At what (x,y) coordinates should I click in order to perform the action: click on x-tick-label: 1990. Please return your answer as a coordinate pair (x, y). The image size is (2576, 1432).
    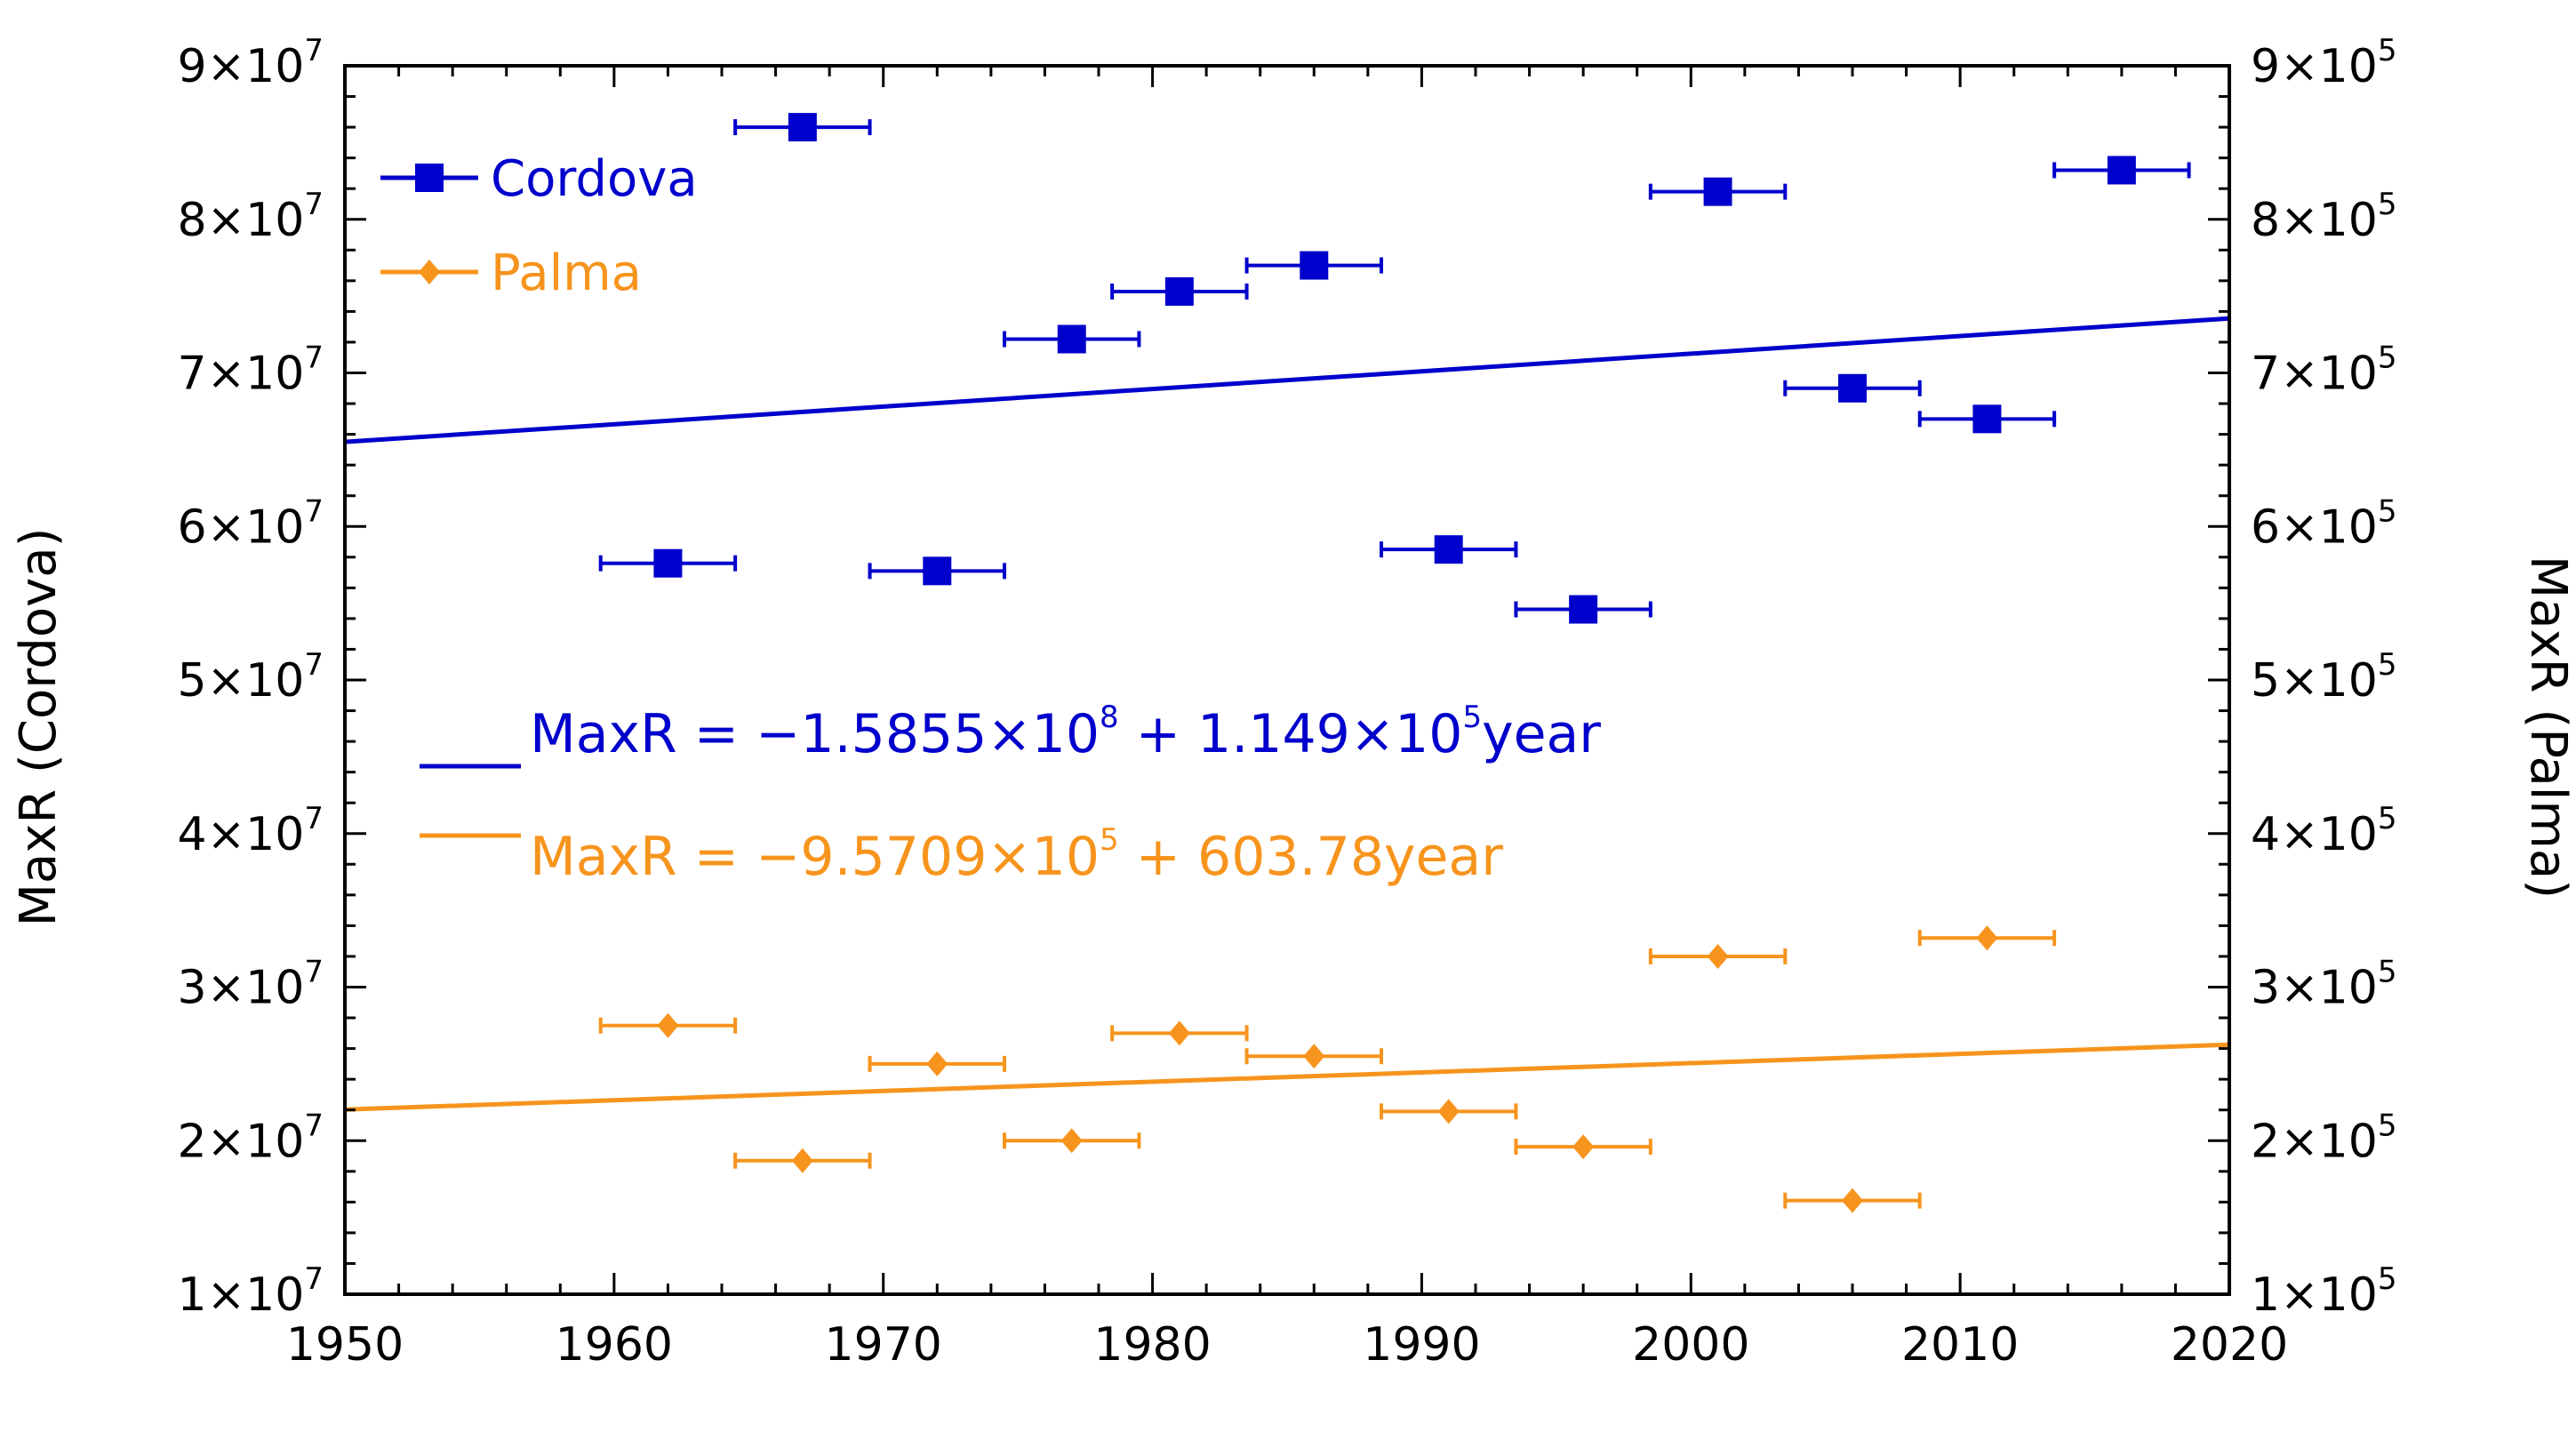
    Looking at the image, I should click on (1421, 1345).